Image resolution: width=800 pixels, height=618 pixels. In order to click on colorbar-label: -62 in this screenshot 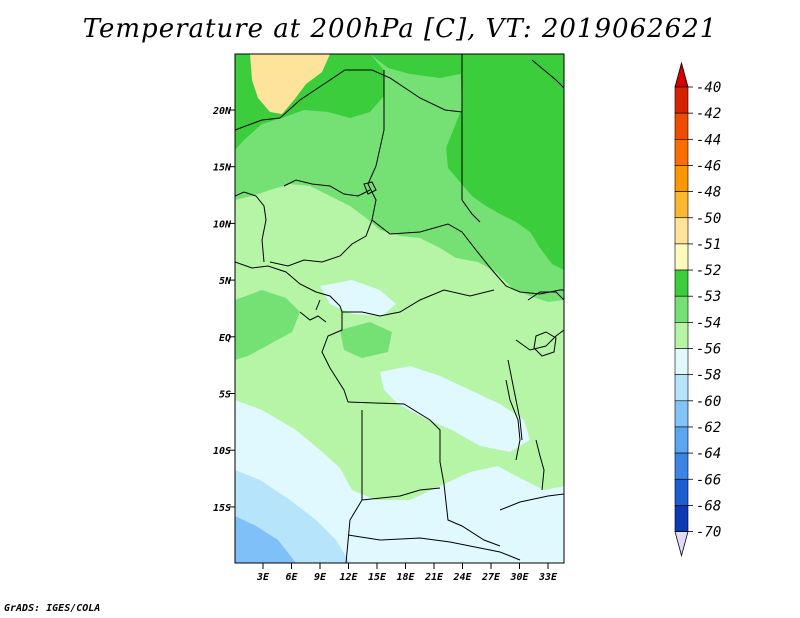, I will do `click(708, 428)`.